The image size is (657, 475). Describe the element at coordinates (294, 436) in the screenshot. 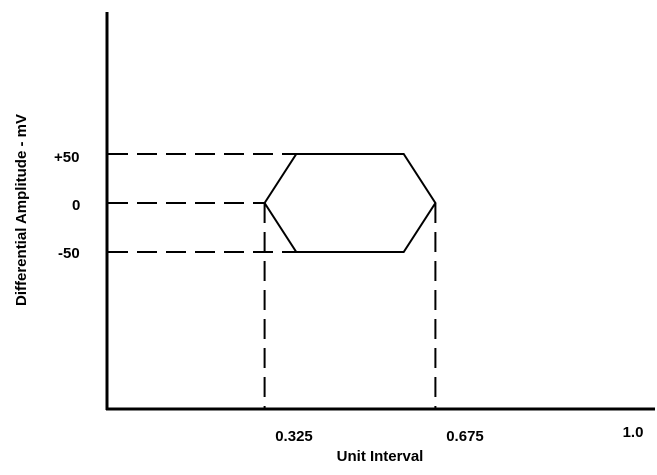

I see `x-tick-label-0325: 0.325` at that location.